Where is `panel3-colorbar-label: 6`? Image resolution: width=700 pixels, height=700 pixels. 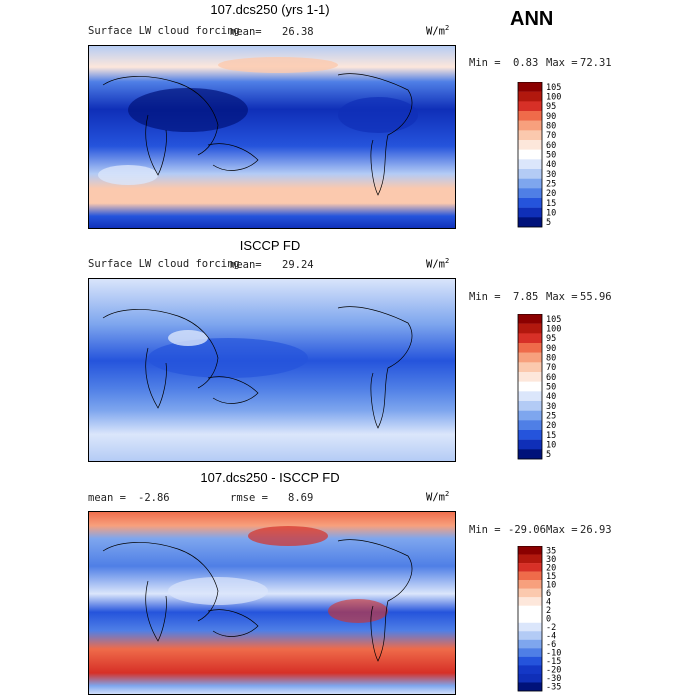
panel3-colorbar-label: 6 is located at coordinates (548, 594).